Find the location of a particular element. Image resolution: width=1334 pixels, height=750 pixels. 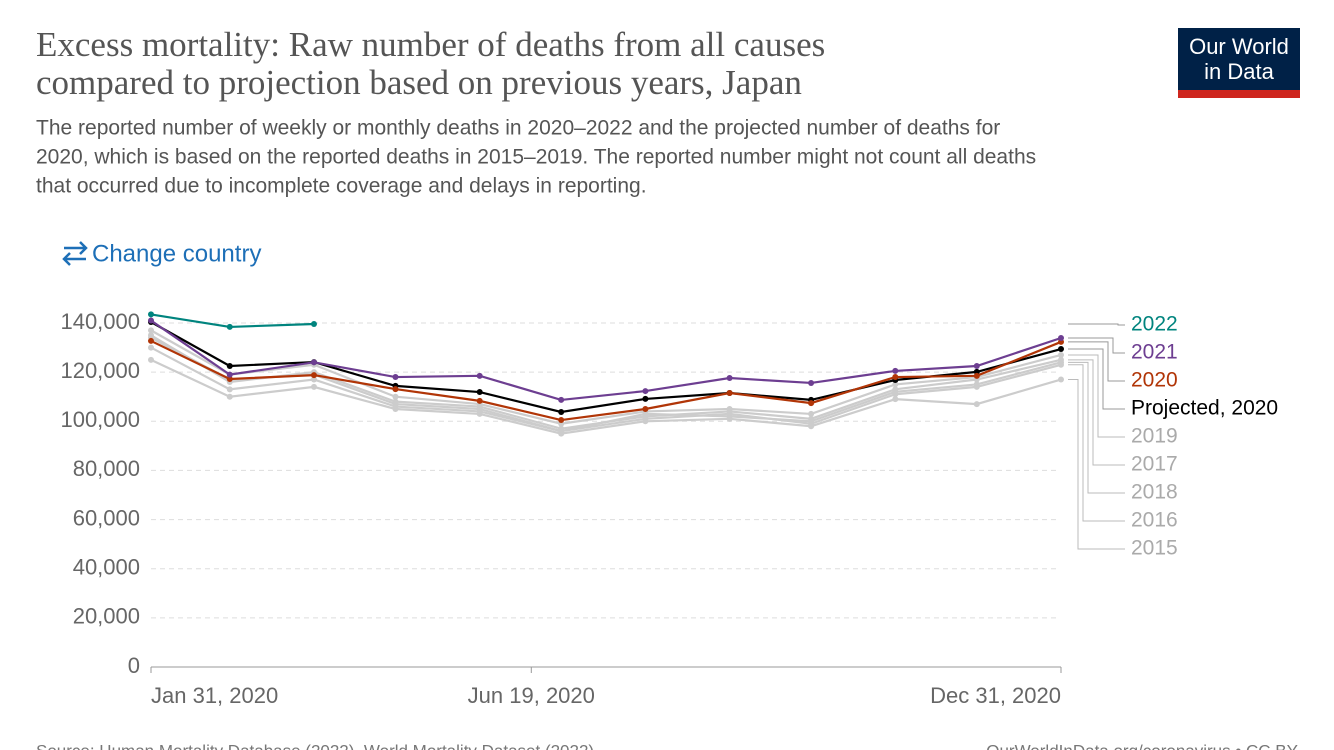

legend-label: 2019 is located at coordinates (1154, 436).